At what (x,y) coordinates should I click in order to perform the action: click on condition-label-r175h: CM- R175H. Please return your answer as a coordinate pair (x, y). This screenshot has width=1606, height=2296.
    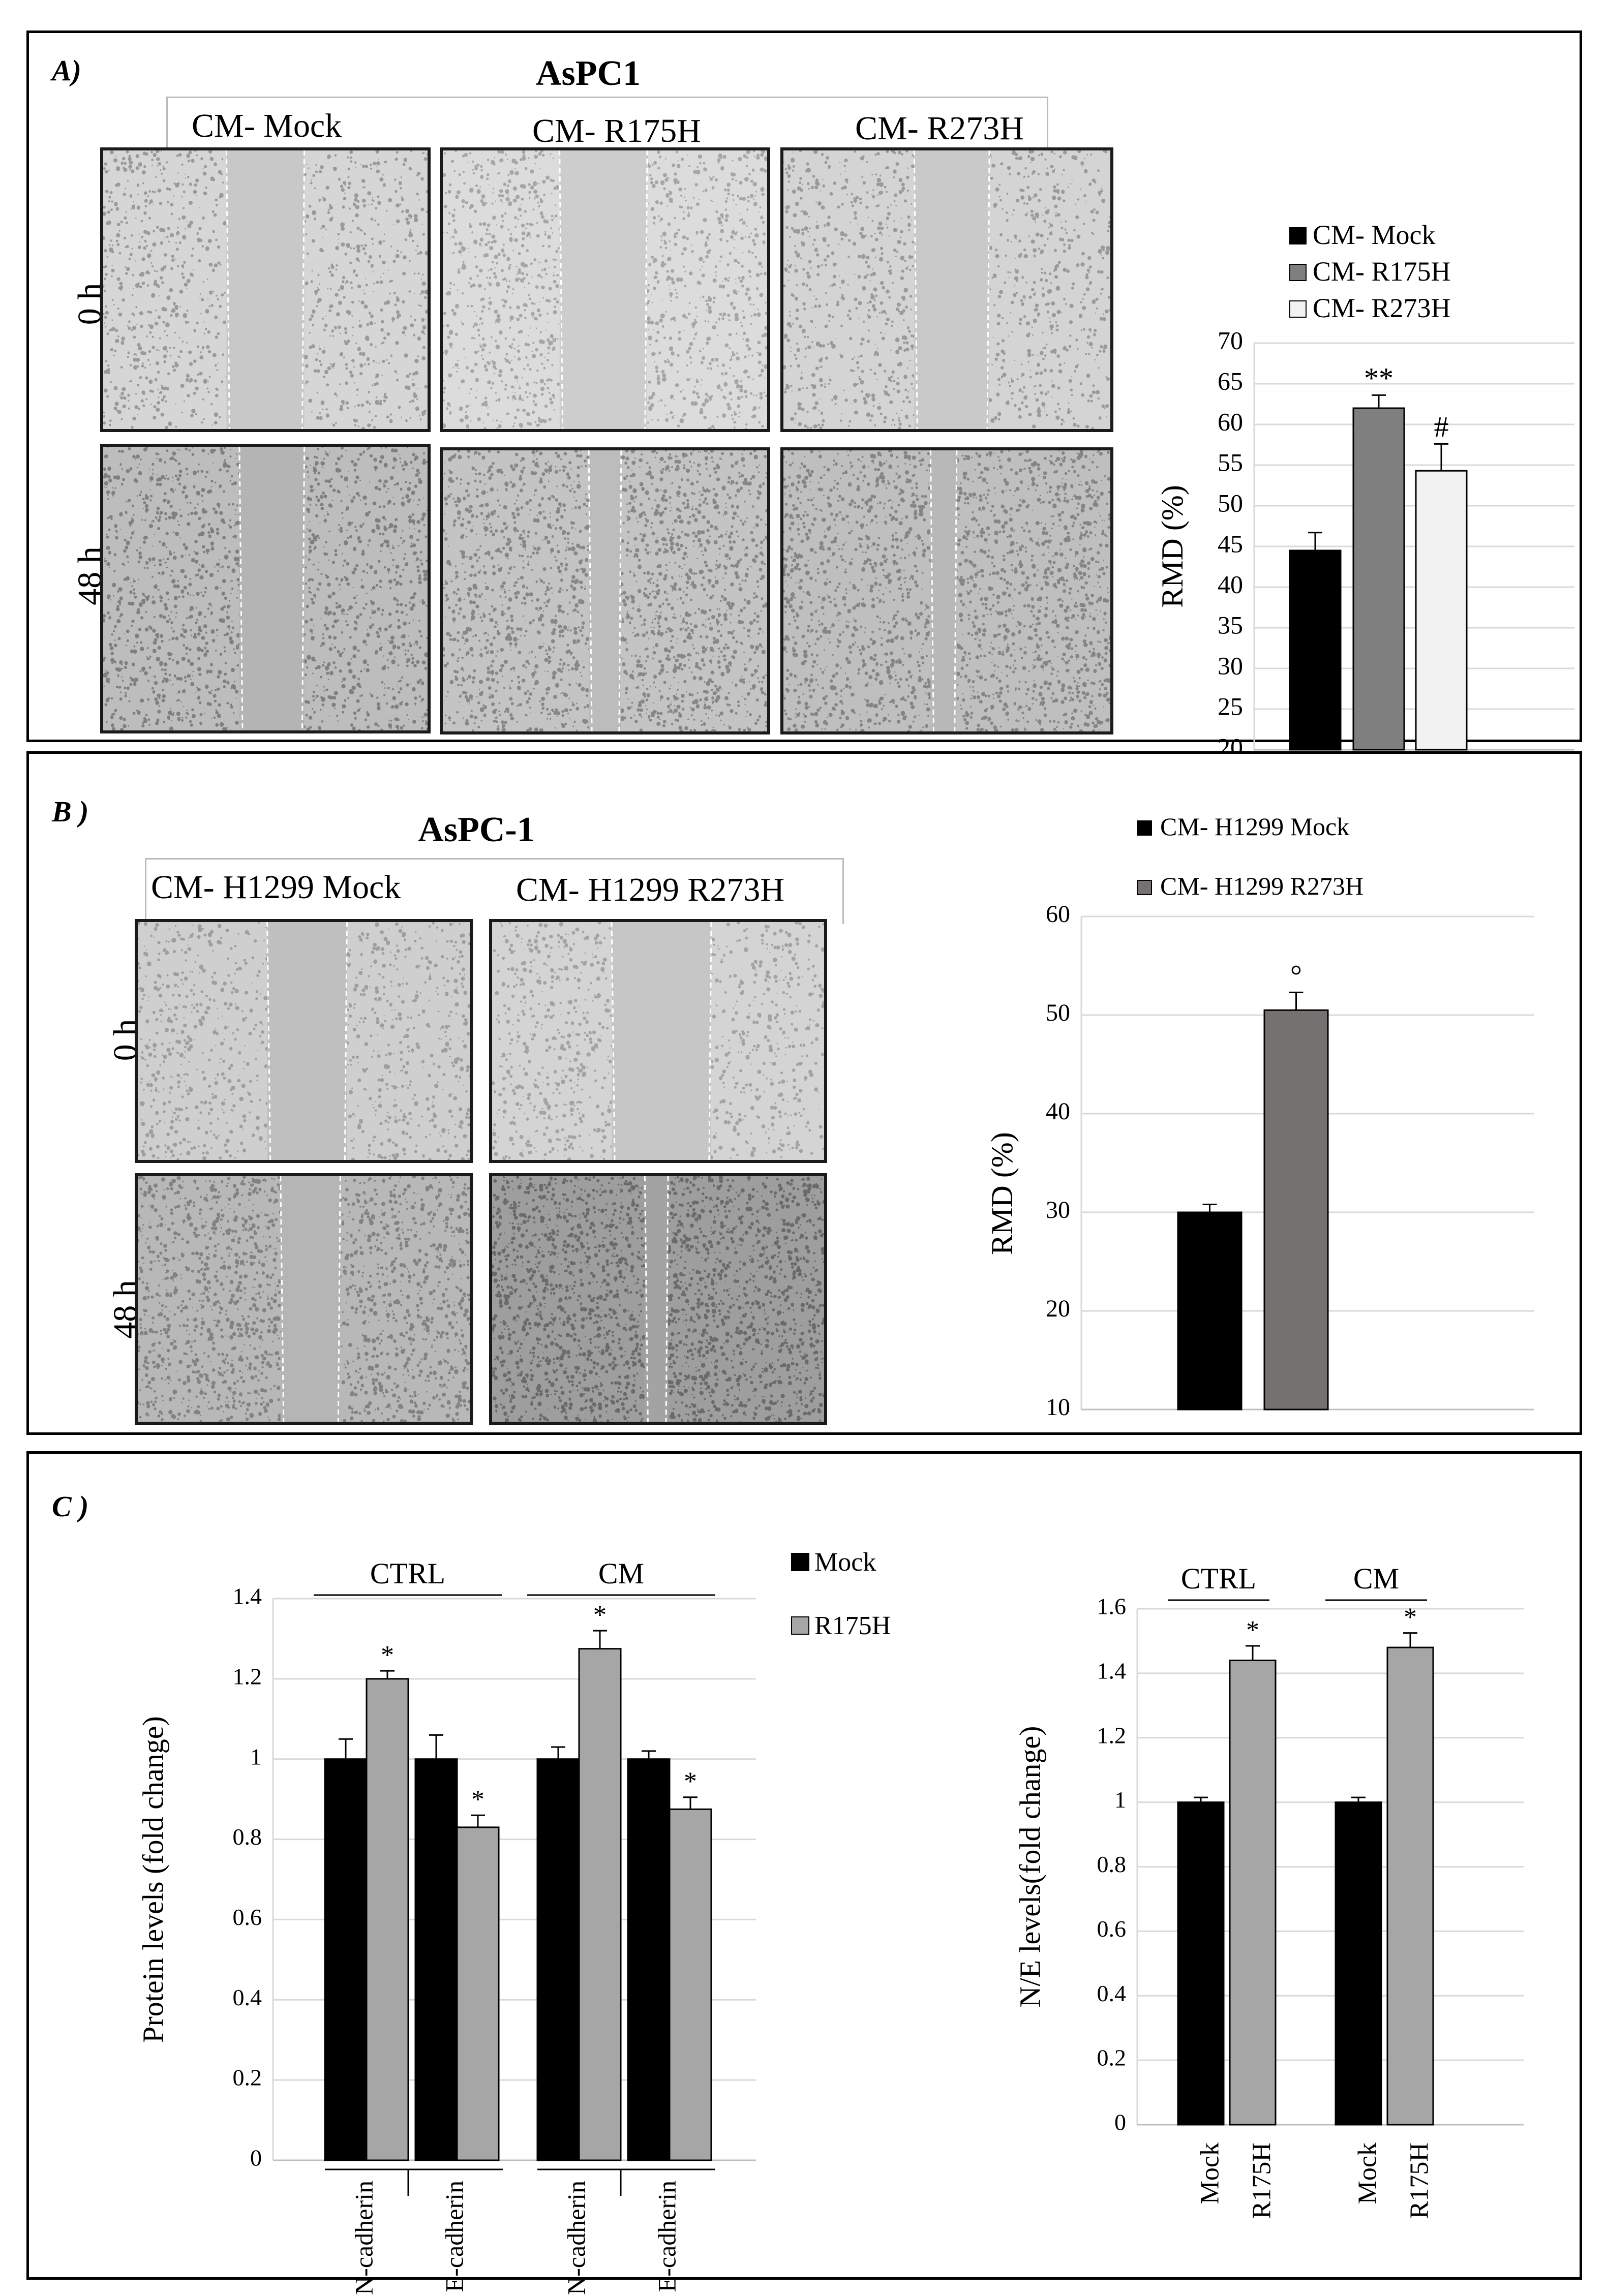
    Looking at the image, I should click on (616, 131).